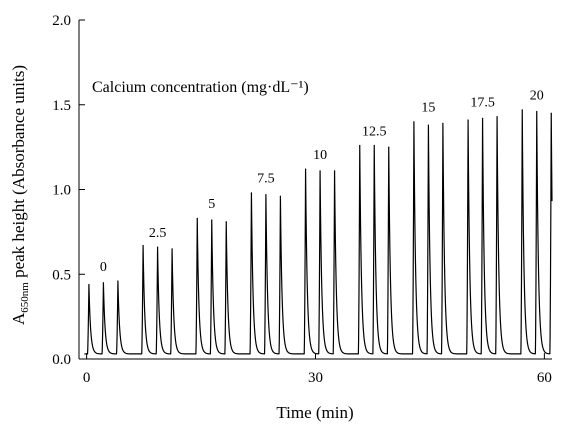 This screenshot has width=567, height=428. Describe the element at coordinates (537, 96) in the screenshot. I see `concentration-label: 20` at that location.